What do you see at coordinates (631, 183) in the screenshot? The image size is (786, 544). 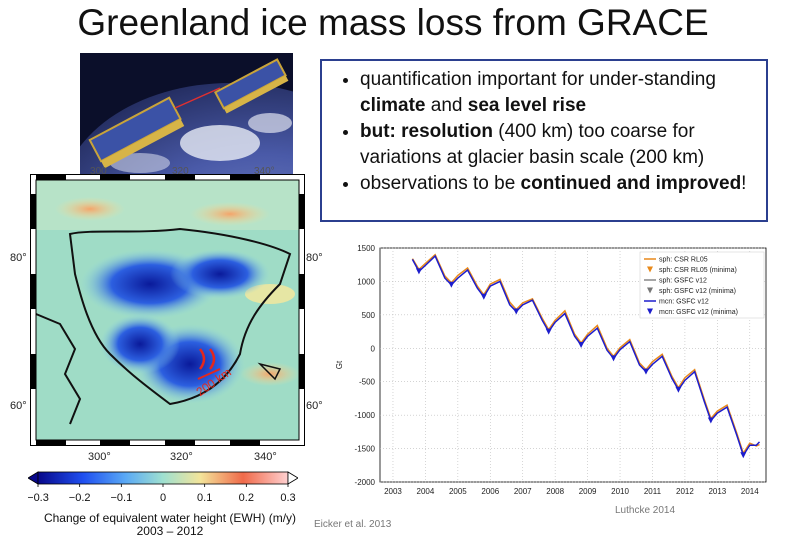 I see `bullet-text-bold: continued and improved` at bounding box center [631, 183].